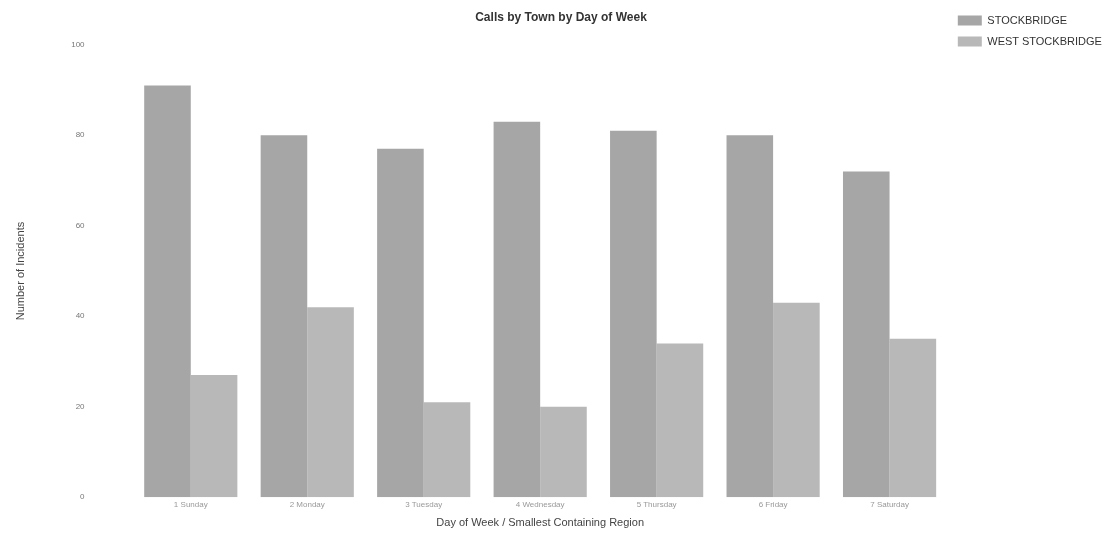  I want to click on x-tick-label: 7 Saturday, so click(889, 505).